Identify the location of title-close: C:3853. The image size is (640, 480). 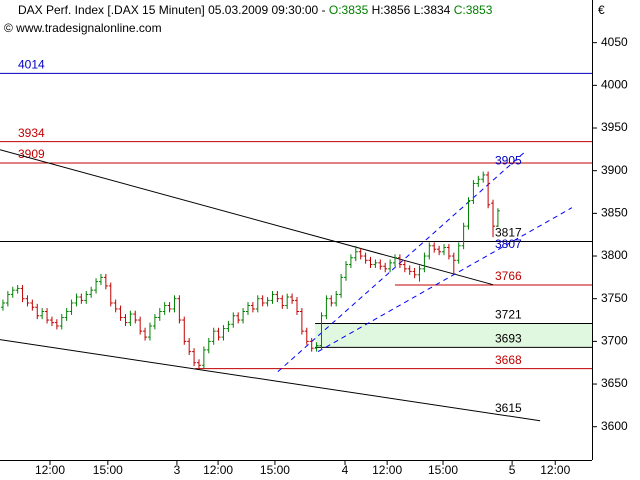
(473, 10).